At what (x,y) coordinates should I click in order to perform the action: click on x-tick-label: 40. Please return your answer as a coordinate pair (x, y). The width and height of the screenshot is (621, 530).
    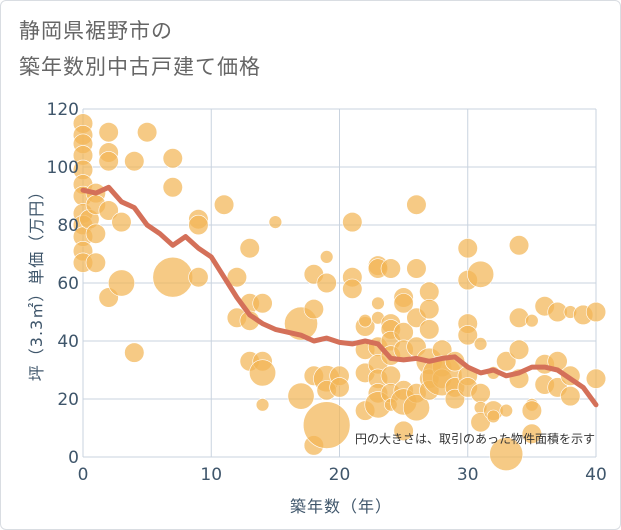
    Looking at the image, I should click on (596, 475).